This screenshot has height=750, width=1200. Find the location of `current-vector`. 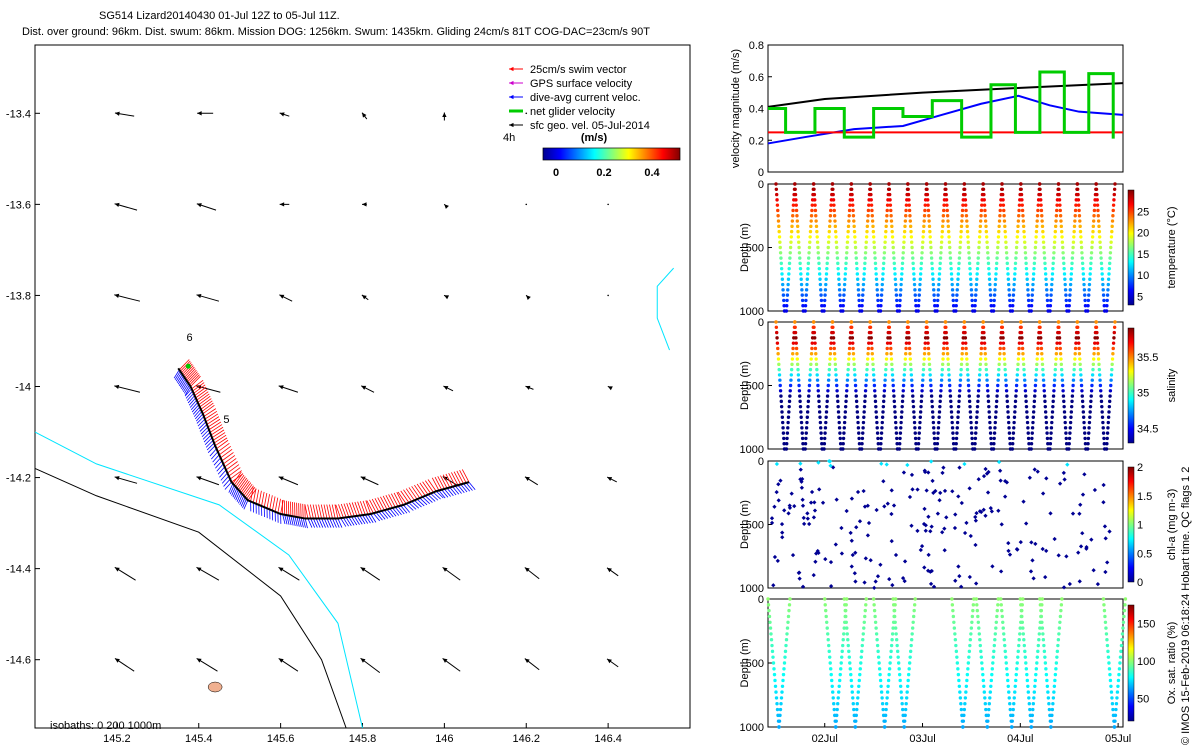

current-vector is located at coordinates (304, 523).